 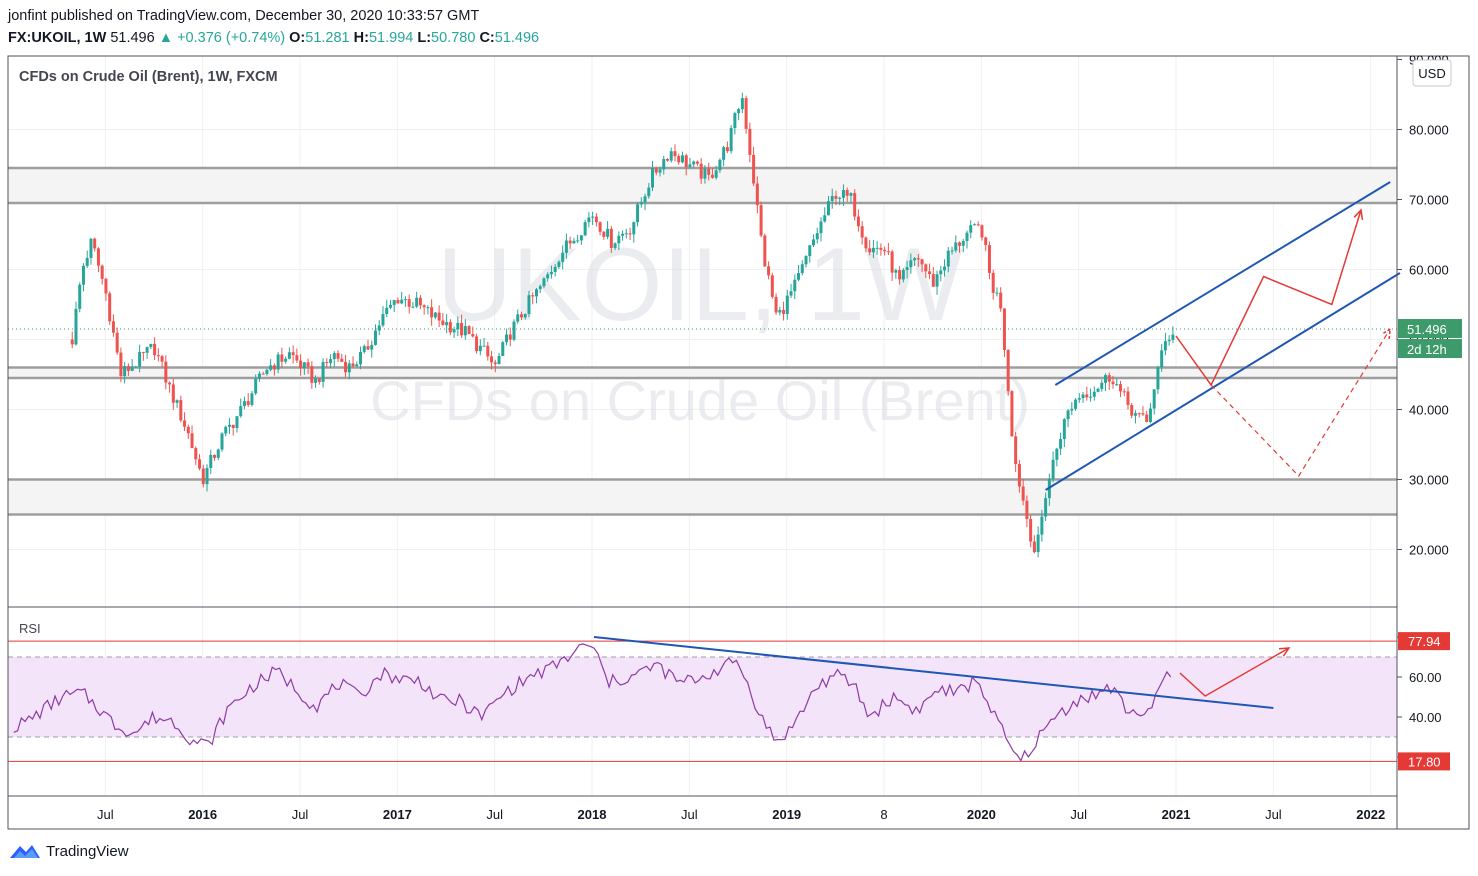 What do you see at coordinates (1425, 717) in the screenshot?
I see `rsi-tick-label: 40.00` at bounding box center [1425, 717].